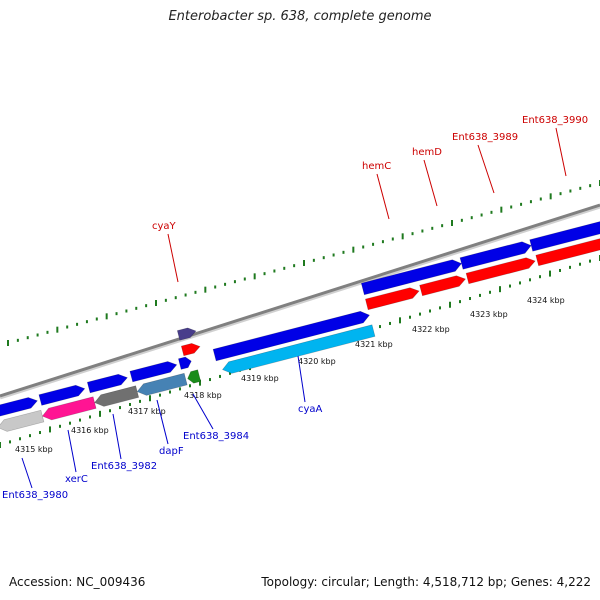 The image size is (600, 600). What do you see at coordinates (555, 120) in the screenshot?
I see `forward-gene-label: Ent638_3990` at bounding box center [555, 120].